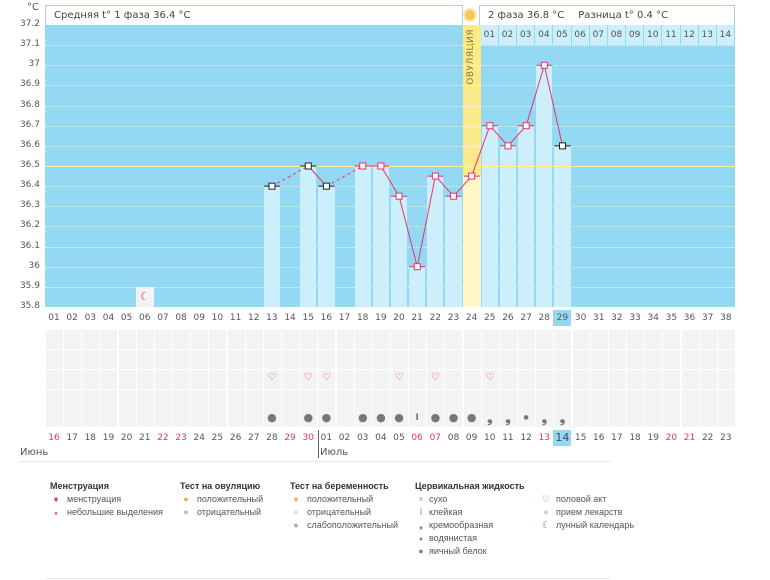 This screenshot has width=770, height=580. Describe the element at coordinates (562, 438) in the screenshot. I see `calendar-date: 14` at that location.